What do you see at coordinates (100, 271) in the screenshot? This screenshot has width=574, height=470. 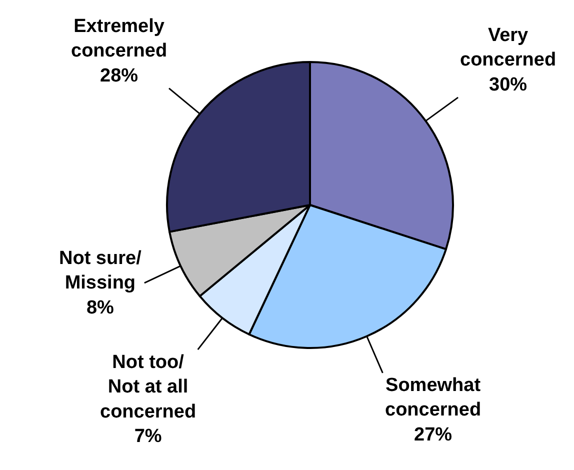 I see `slice-label: Not sure/ Missing` at bounding box center [100, 271].